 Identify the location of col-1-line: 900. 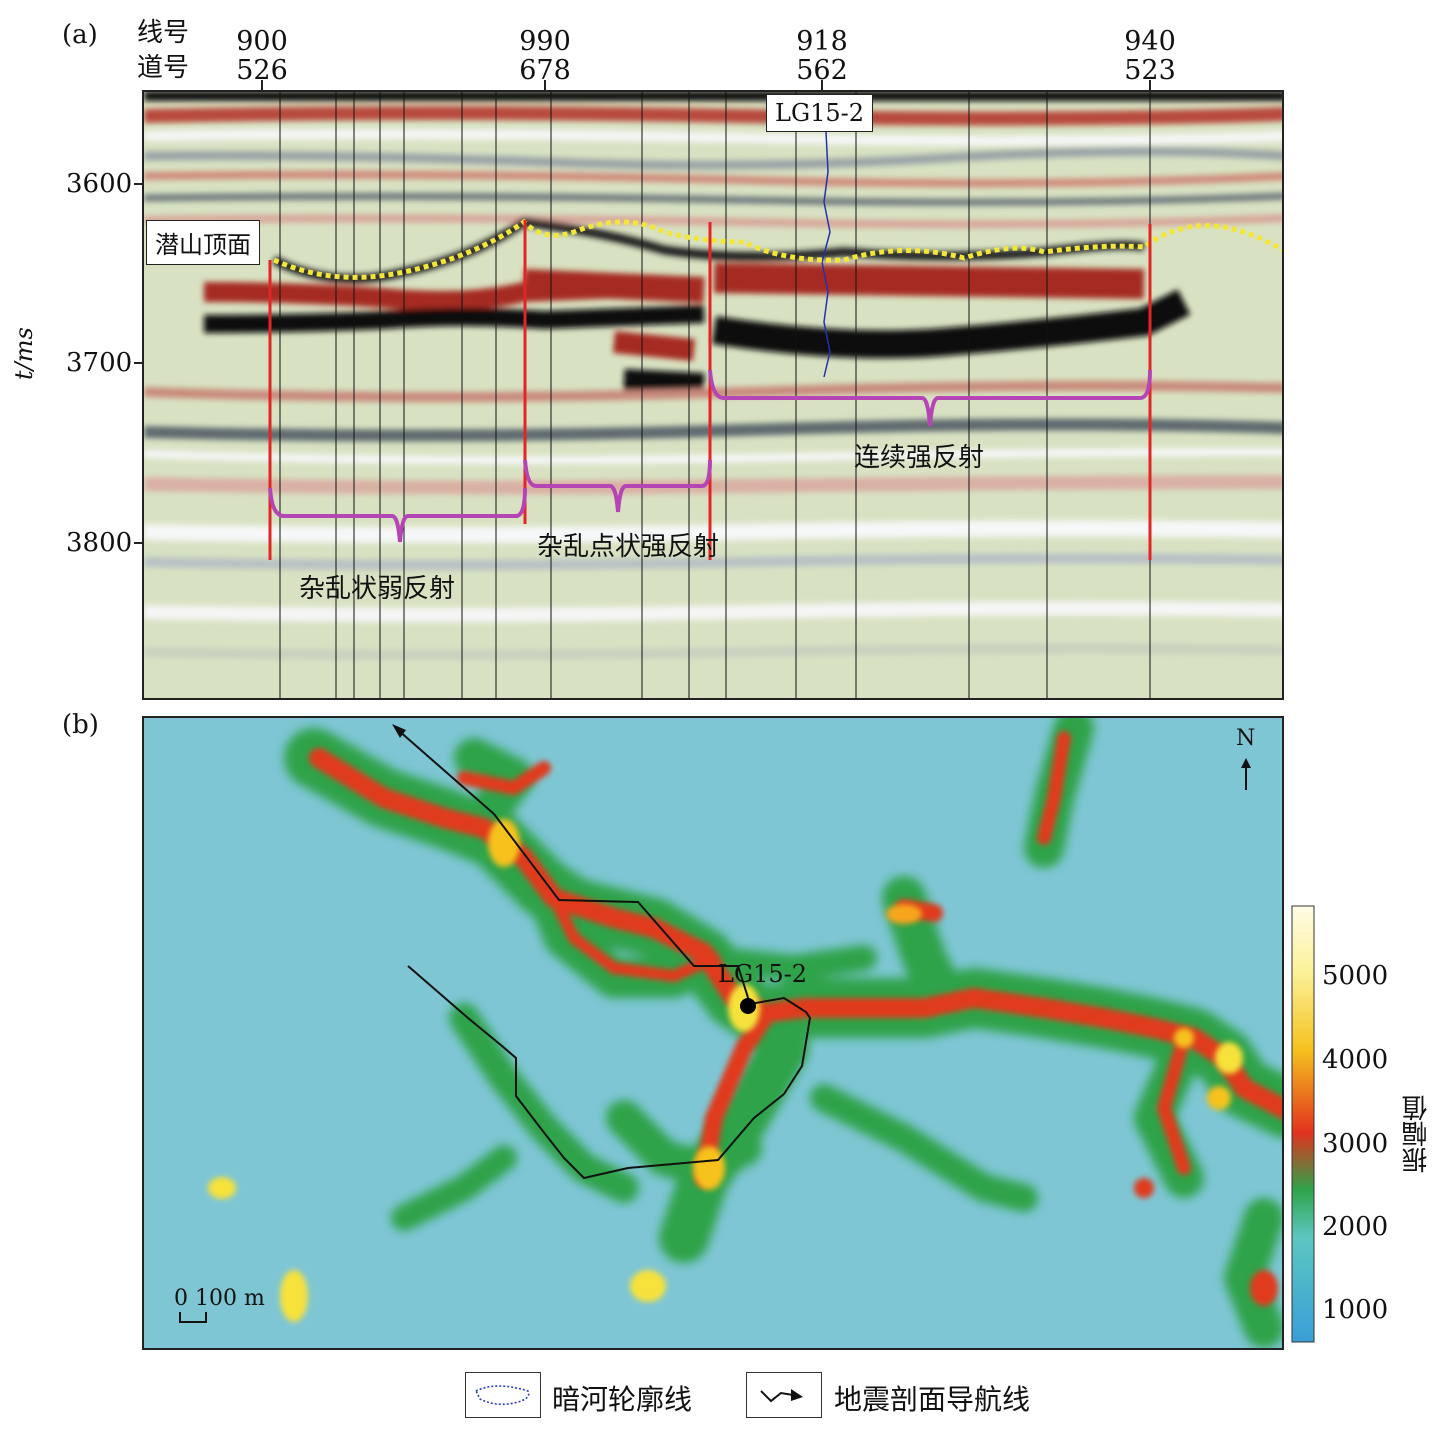
(262, 41).